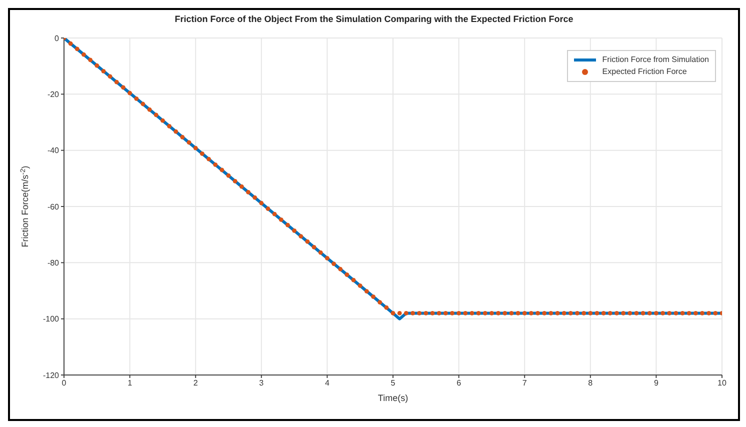  I want to click on x-tick-label: 1, so click(130, 383).